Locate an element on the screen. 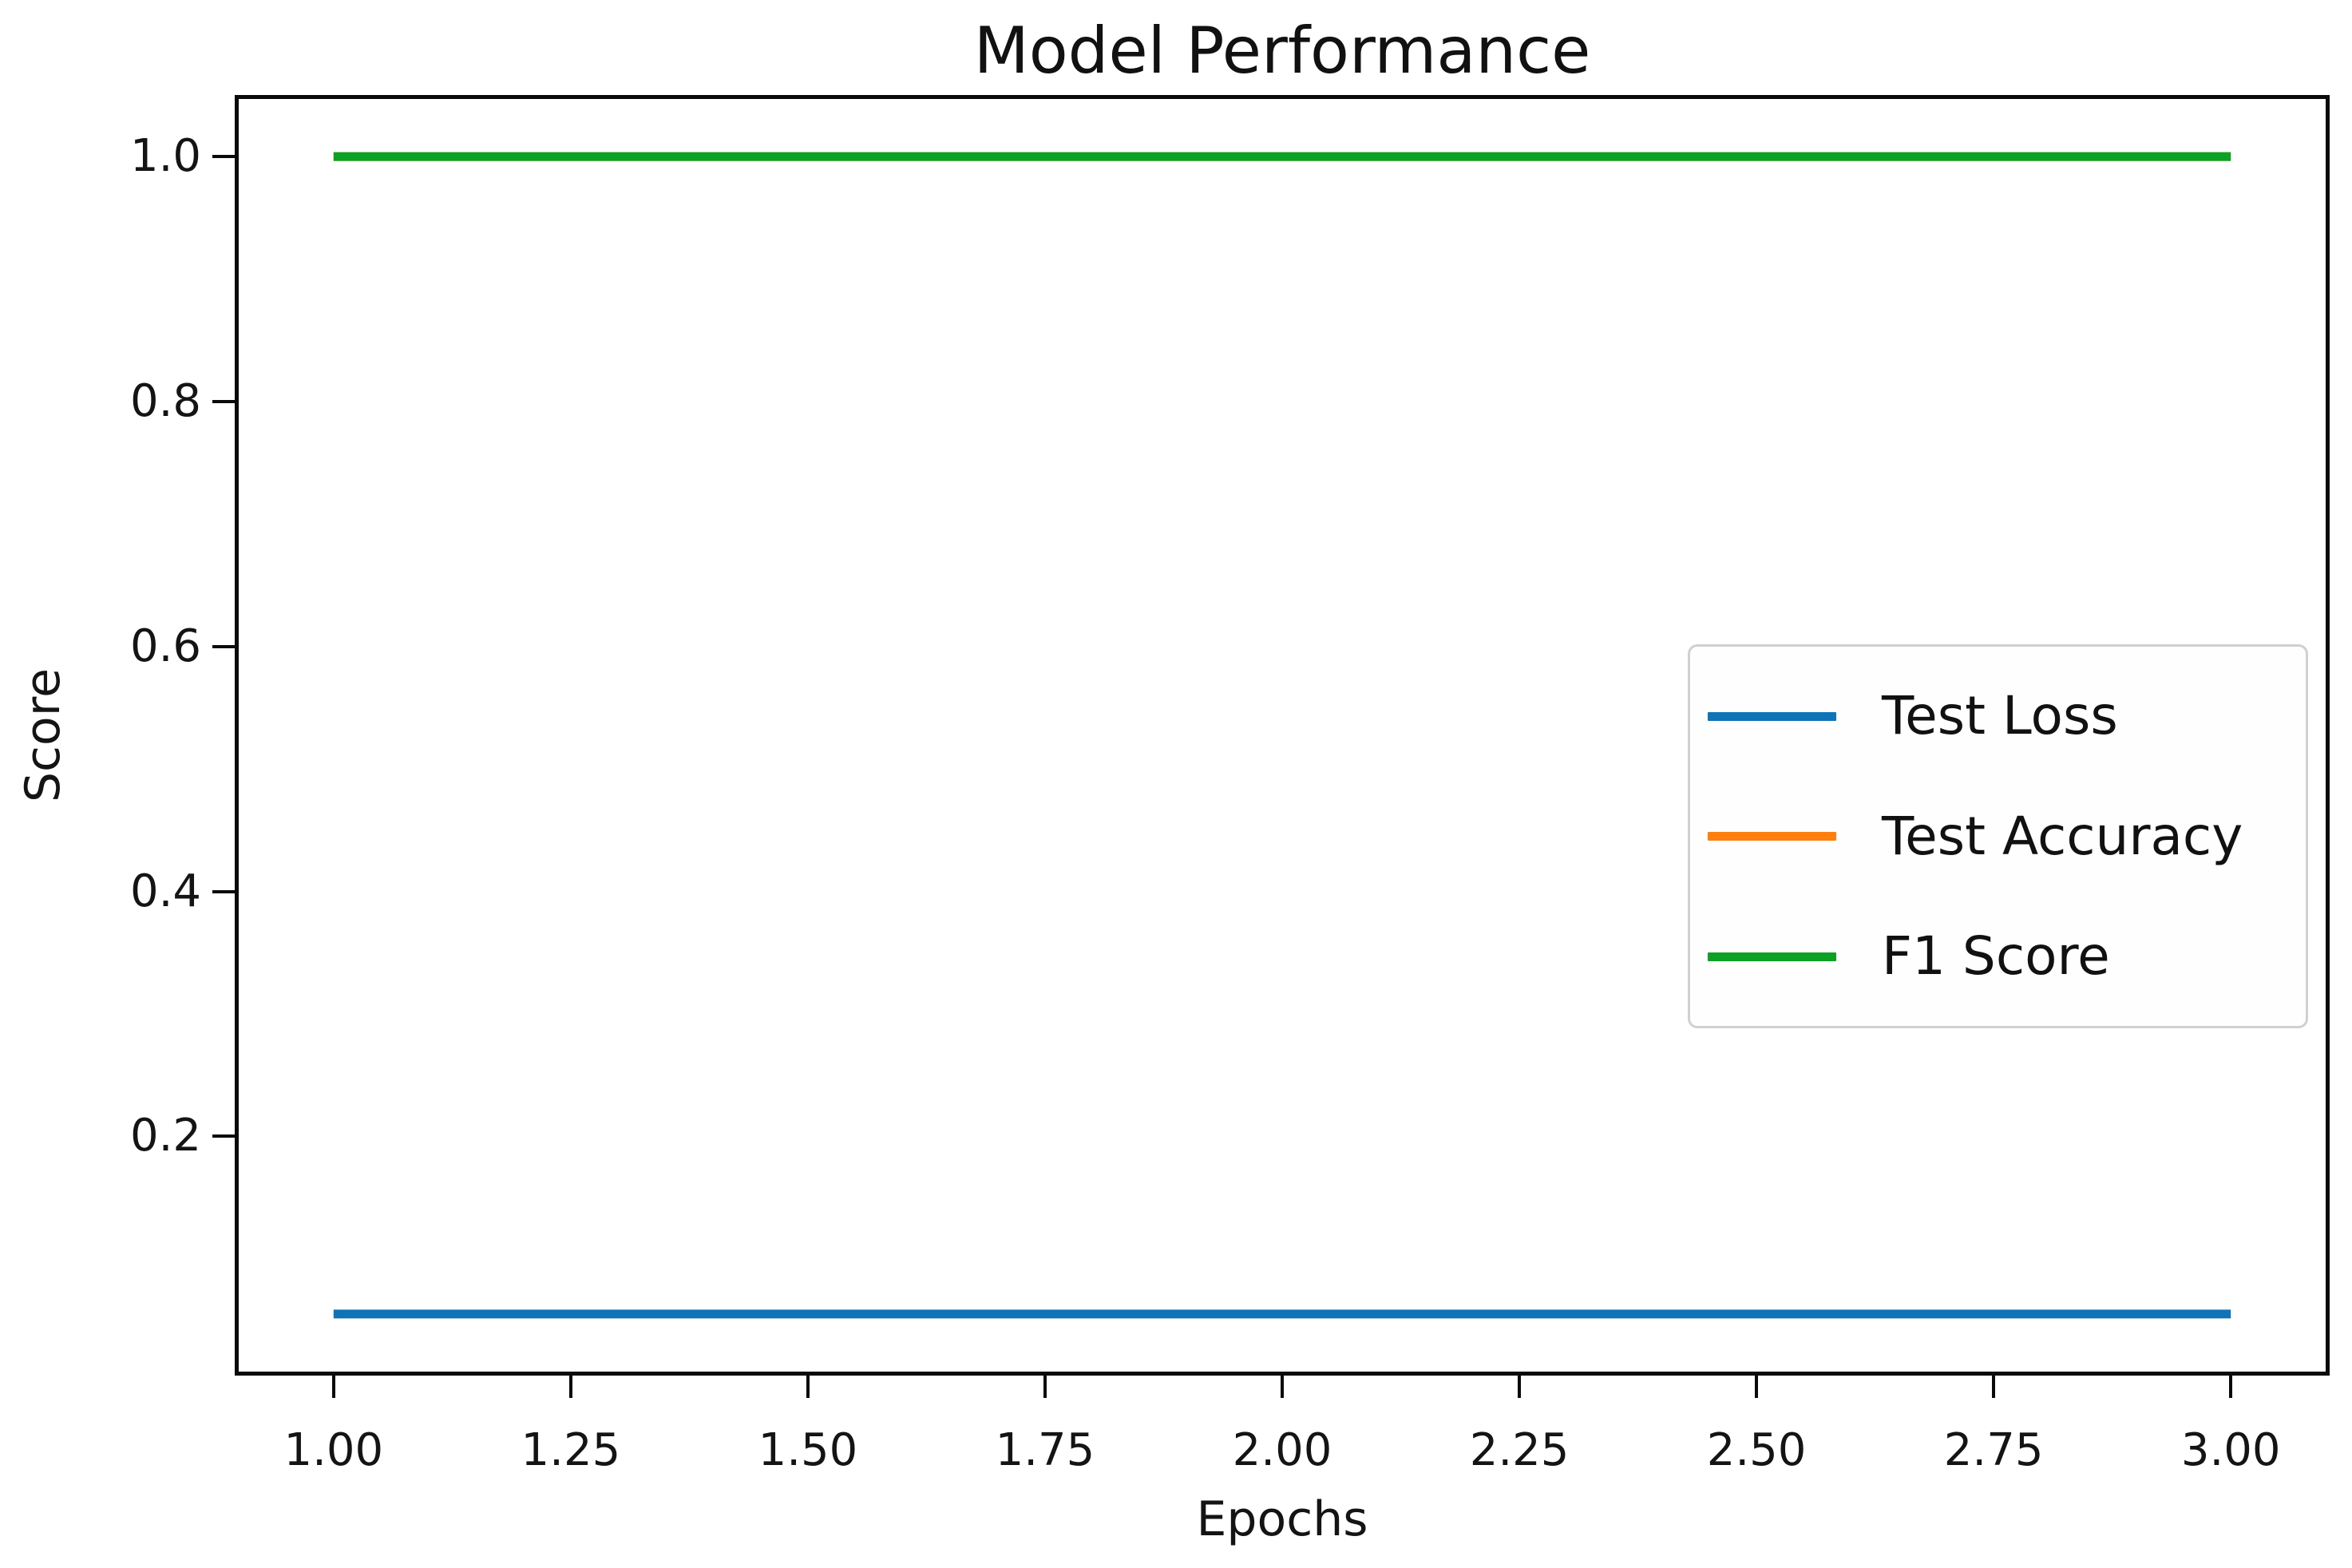  x-tick-mark-1.75 is located at coordinates (1045, 1387).